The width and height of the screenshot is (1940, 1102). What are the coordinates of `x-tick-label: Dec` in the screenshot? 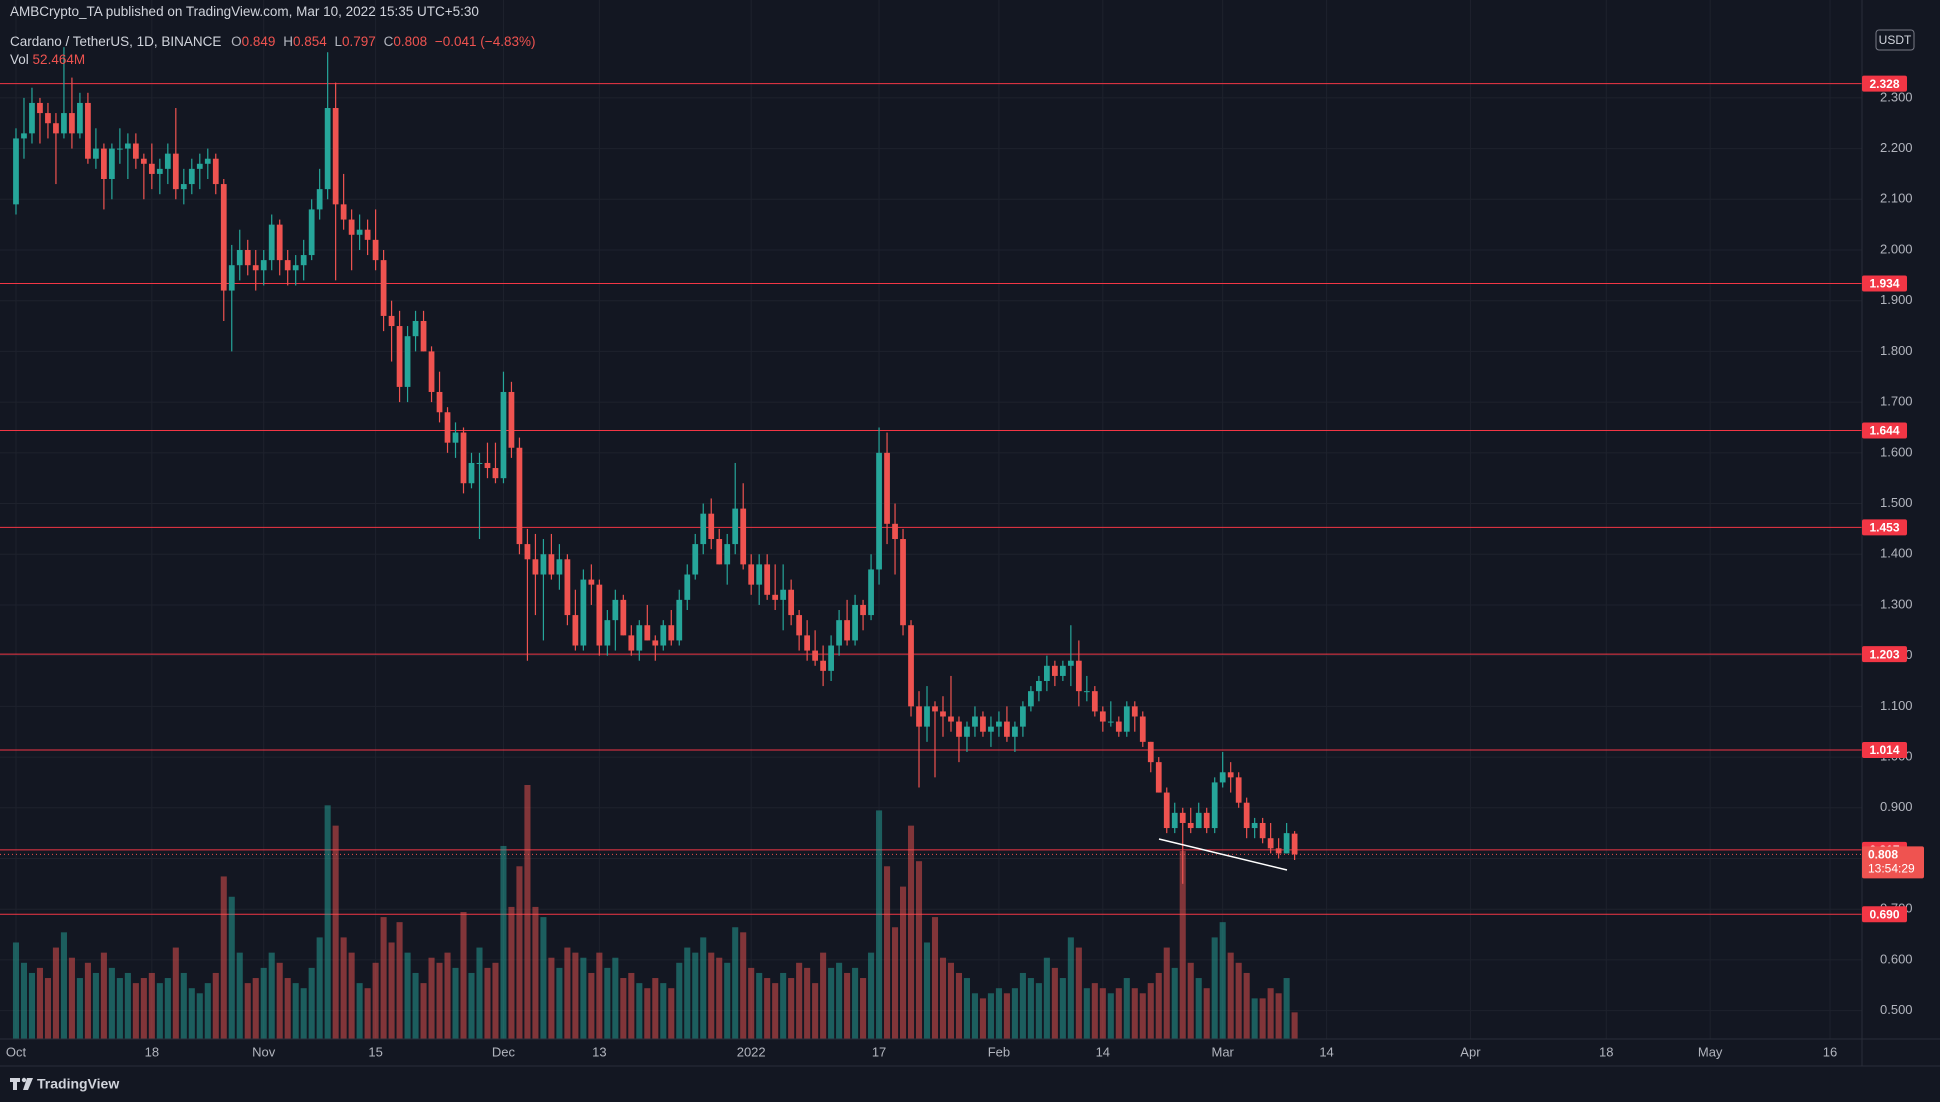 It's located at (504, 1051).